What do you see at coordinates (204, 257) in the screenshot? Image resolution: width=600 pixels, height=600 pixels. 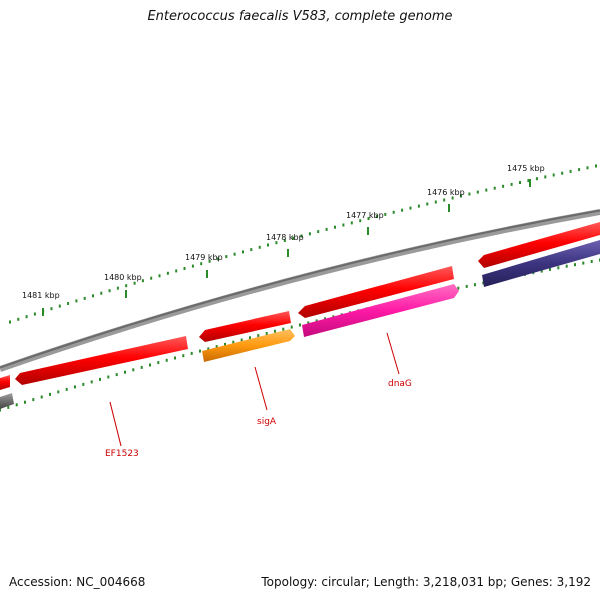 I see `kbp-label-1479: 1479 kbp` at bounding box center [204, 257].